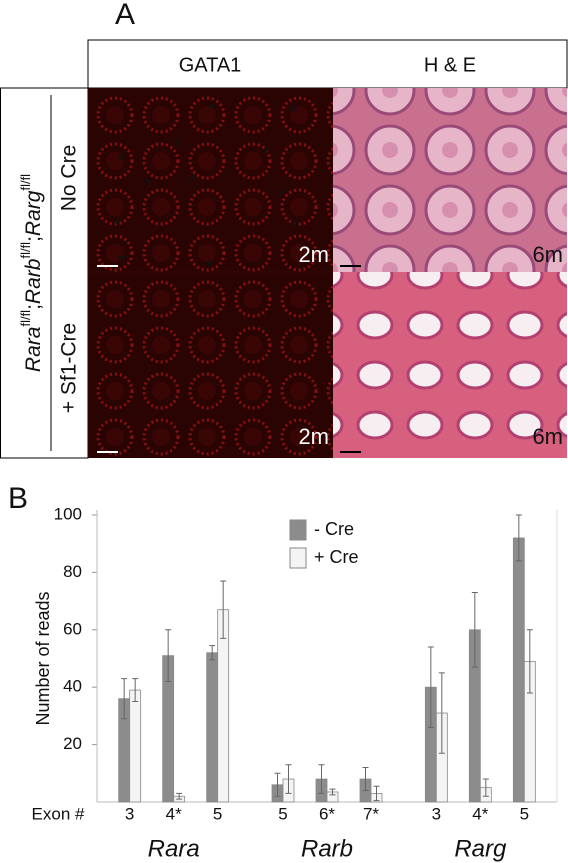 The height and width of the screenshot is (863, 568). I want to click on gene-name: Rarg, so click(33, 213).